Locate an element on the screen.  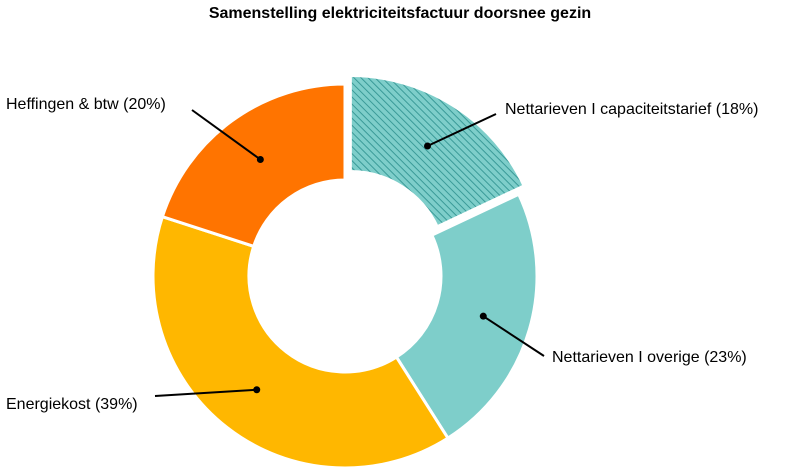
slice-label: Heffingen & btw (20%) is located at coordinates (86, 104).